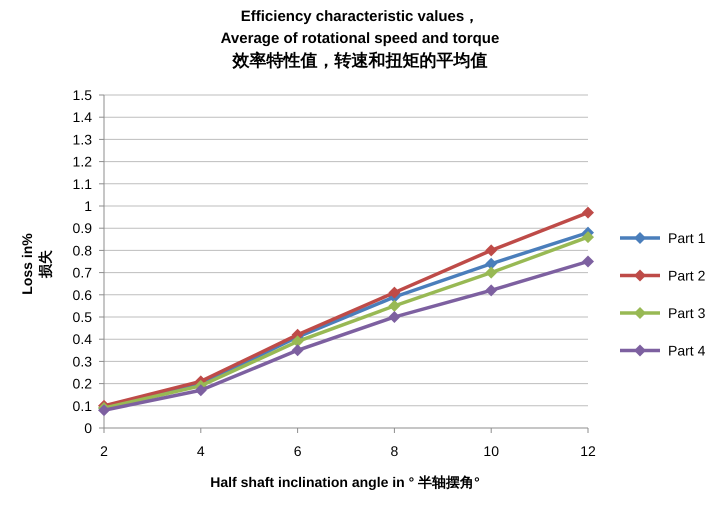 Image resolution: width=720 pixels, height=525 pixels. What do you see at coordinates (687, 238) in the screenshot?
I see `legend-label: Part 1` at bounding box center [687, 238].